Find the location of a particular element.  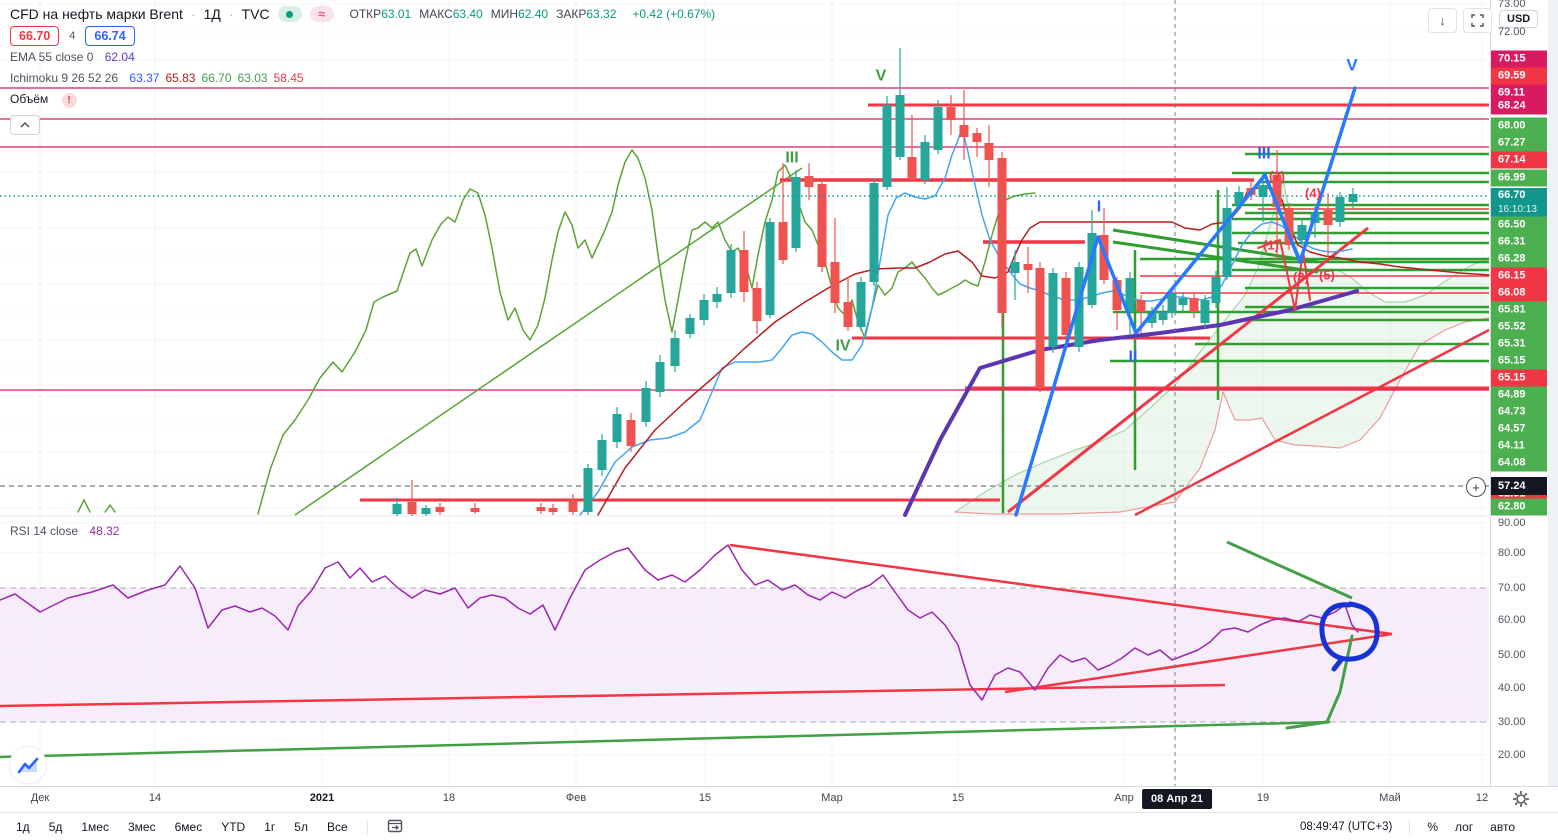

axis-tick-label: 72.00 is located at coordinates (1512, 32).